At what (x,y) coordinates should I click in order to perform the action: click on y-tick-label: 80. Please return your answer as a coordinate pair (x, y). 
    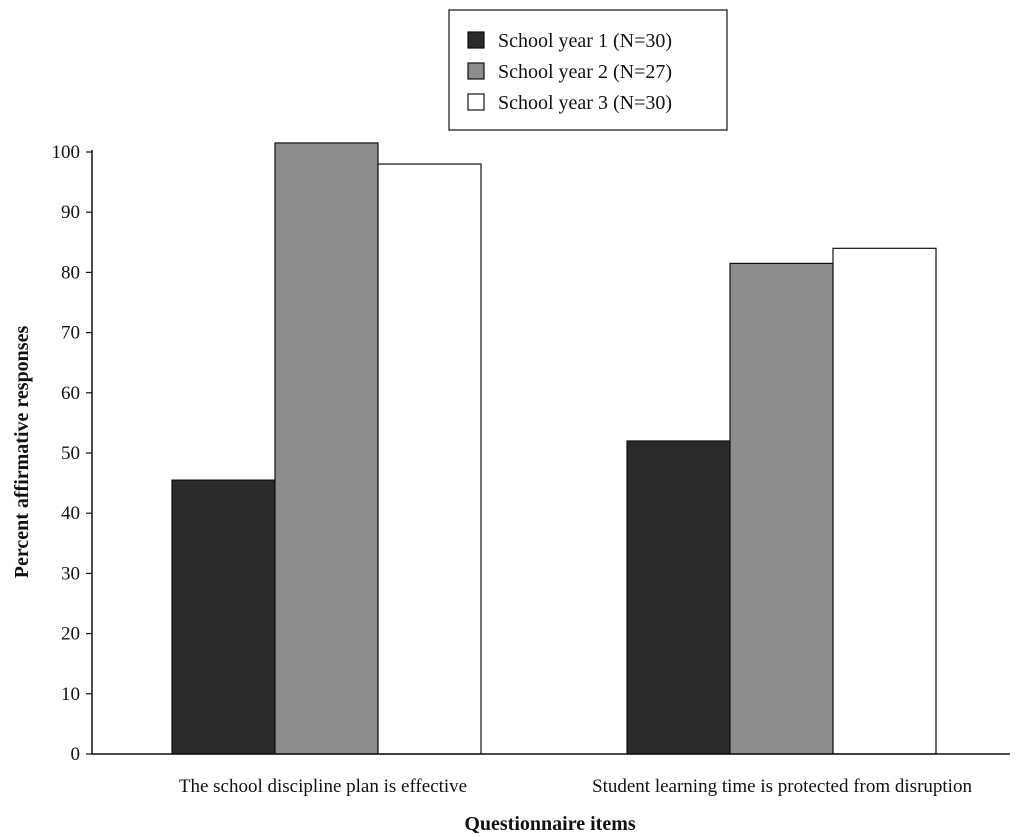
    Looking at the image, I should click on (70, 272).